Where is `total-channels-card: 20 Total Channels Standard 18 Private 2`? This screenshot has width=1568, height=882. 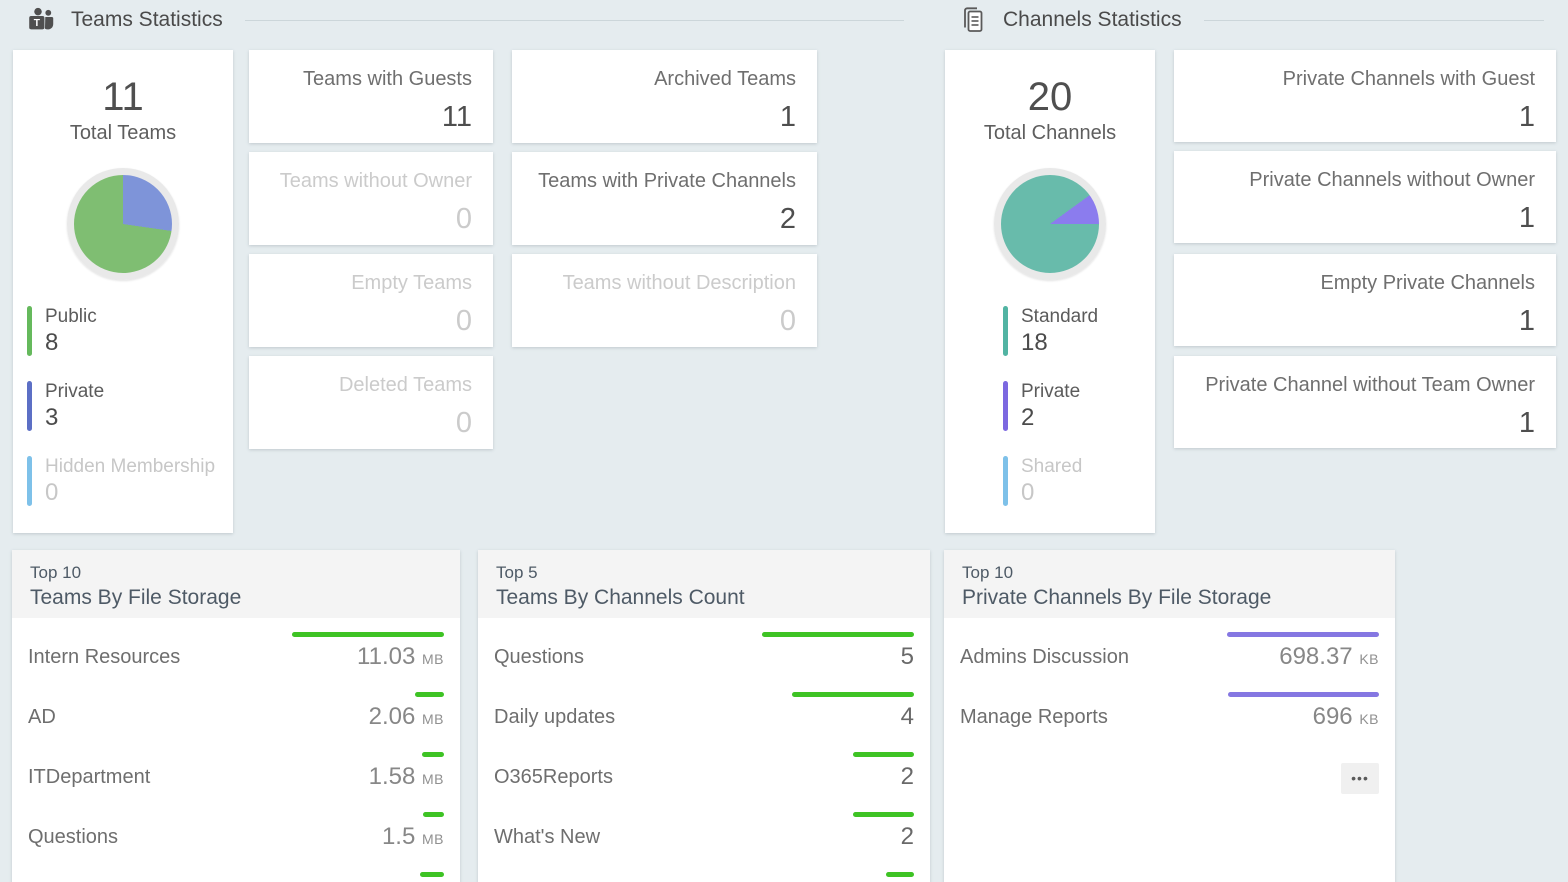
total-channels-card: 20 Total Channels Standard 18 Private 2 is located at coordinates (1050, 291).